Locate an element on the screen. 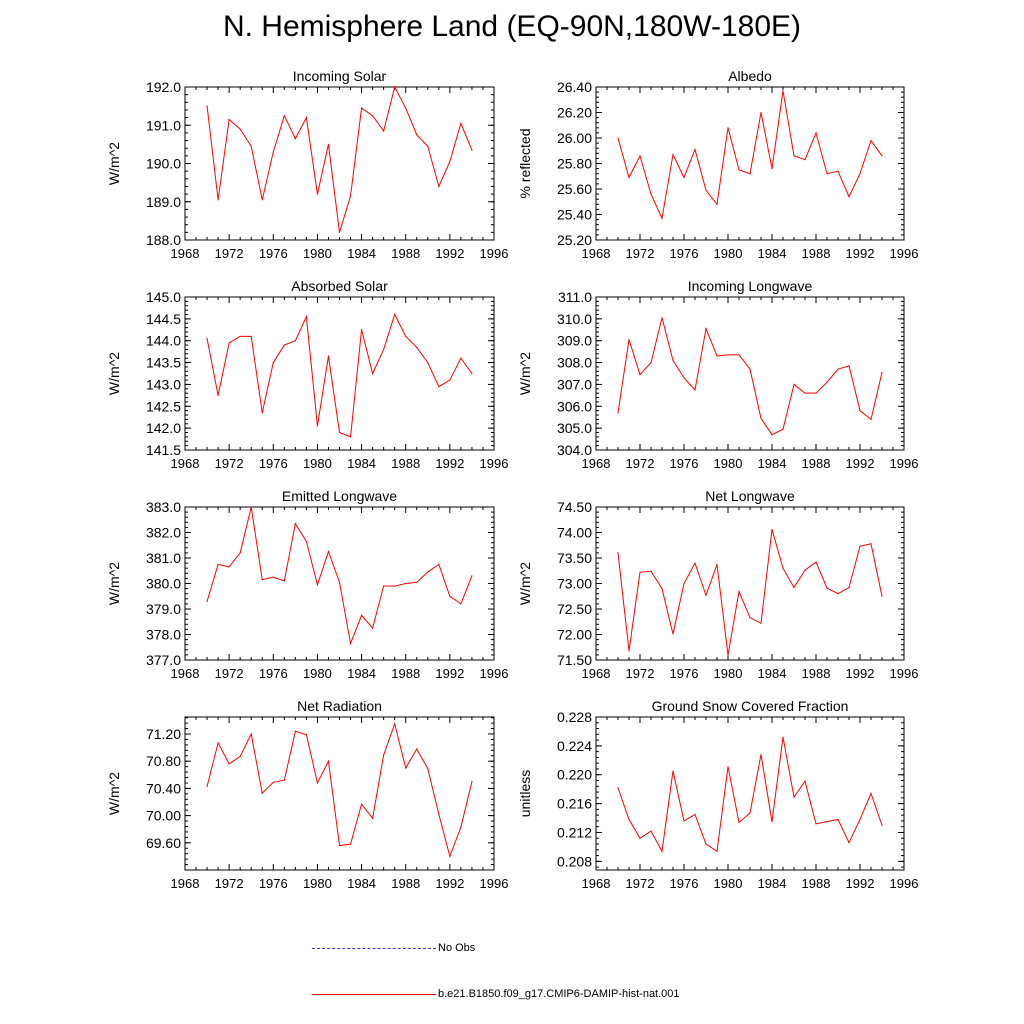 This screenshot has height=1024, width=1024. y-tick-label: 70.00 is located at coordinates (163, 816).